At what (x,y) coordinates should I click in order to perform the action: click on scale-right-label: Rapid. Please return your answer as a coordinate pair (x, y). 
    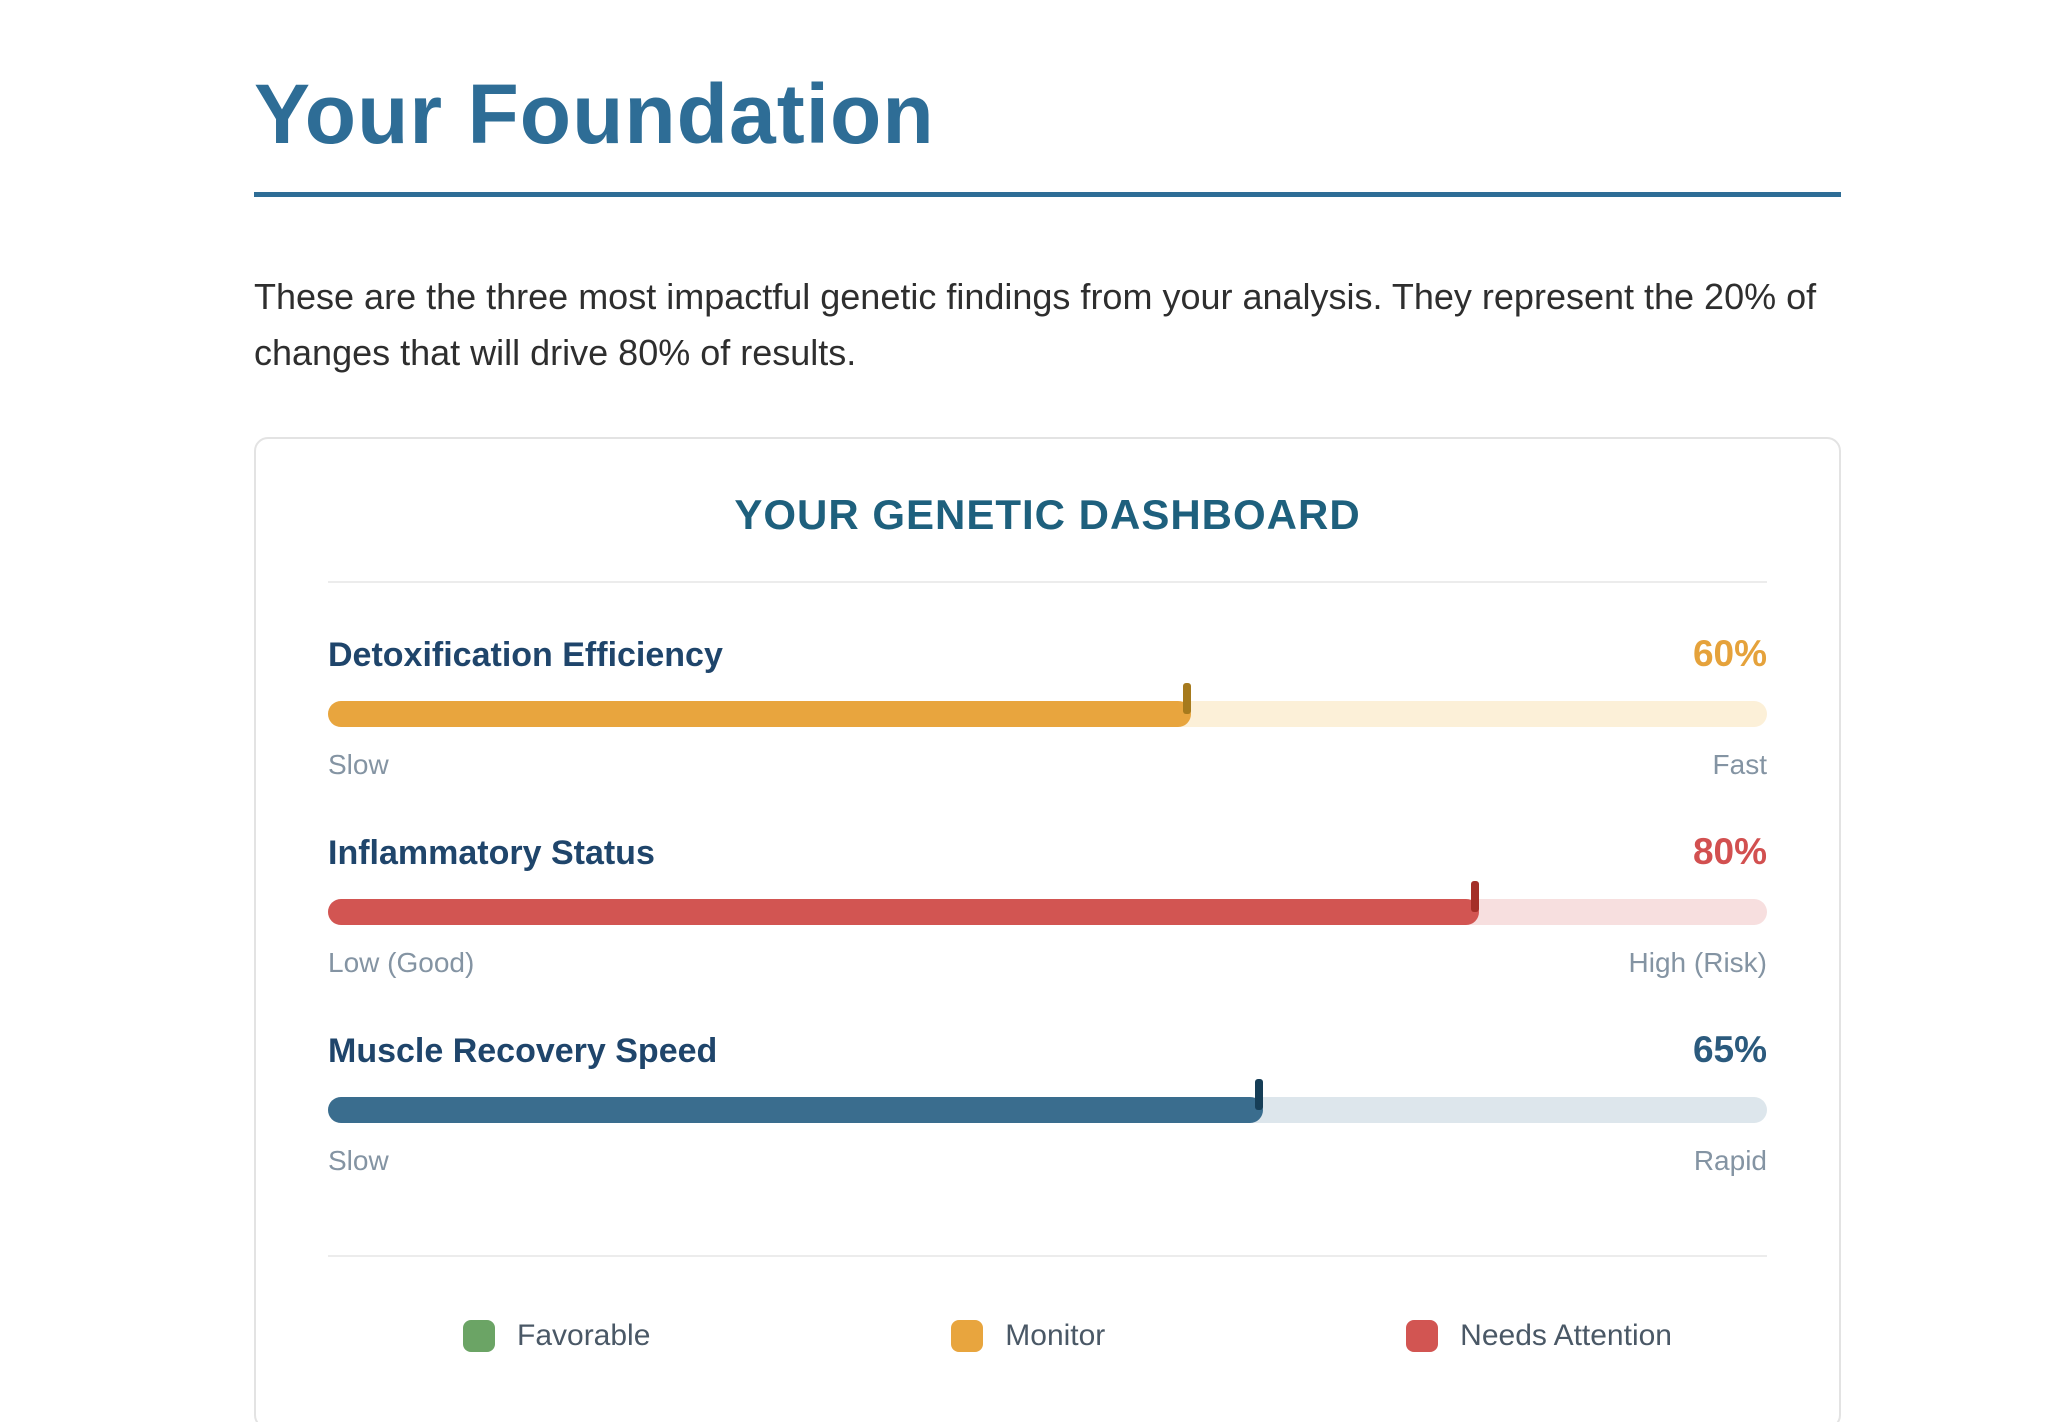
    Looking at the image, I should click on (1730, 1160).